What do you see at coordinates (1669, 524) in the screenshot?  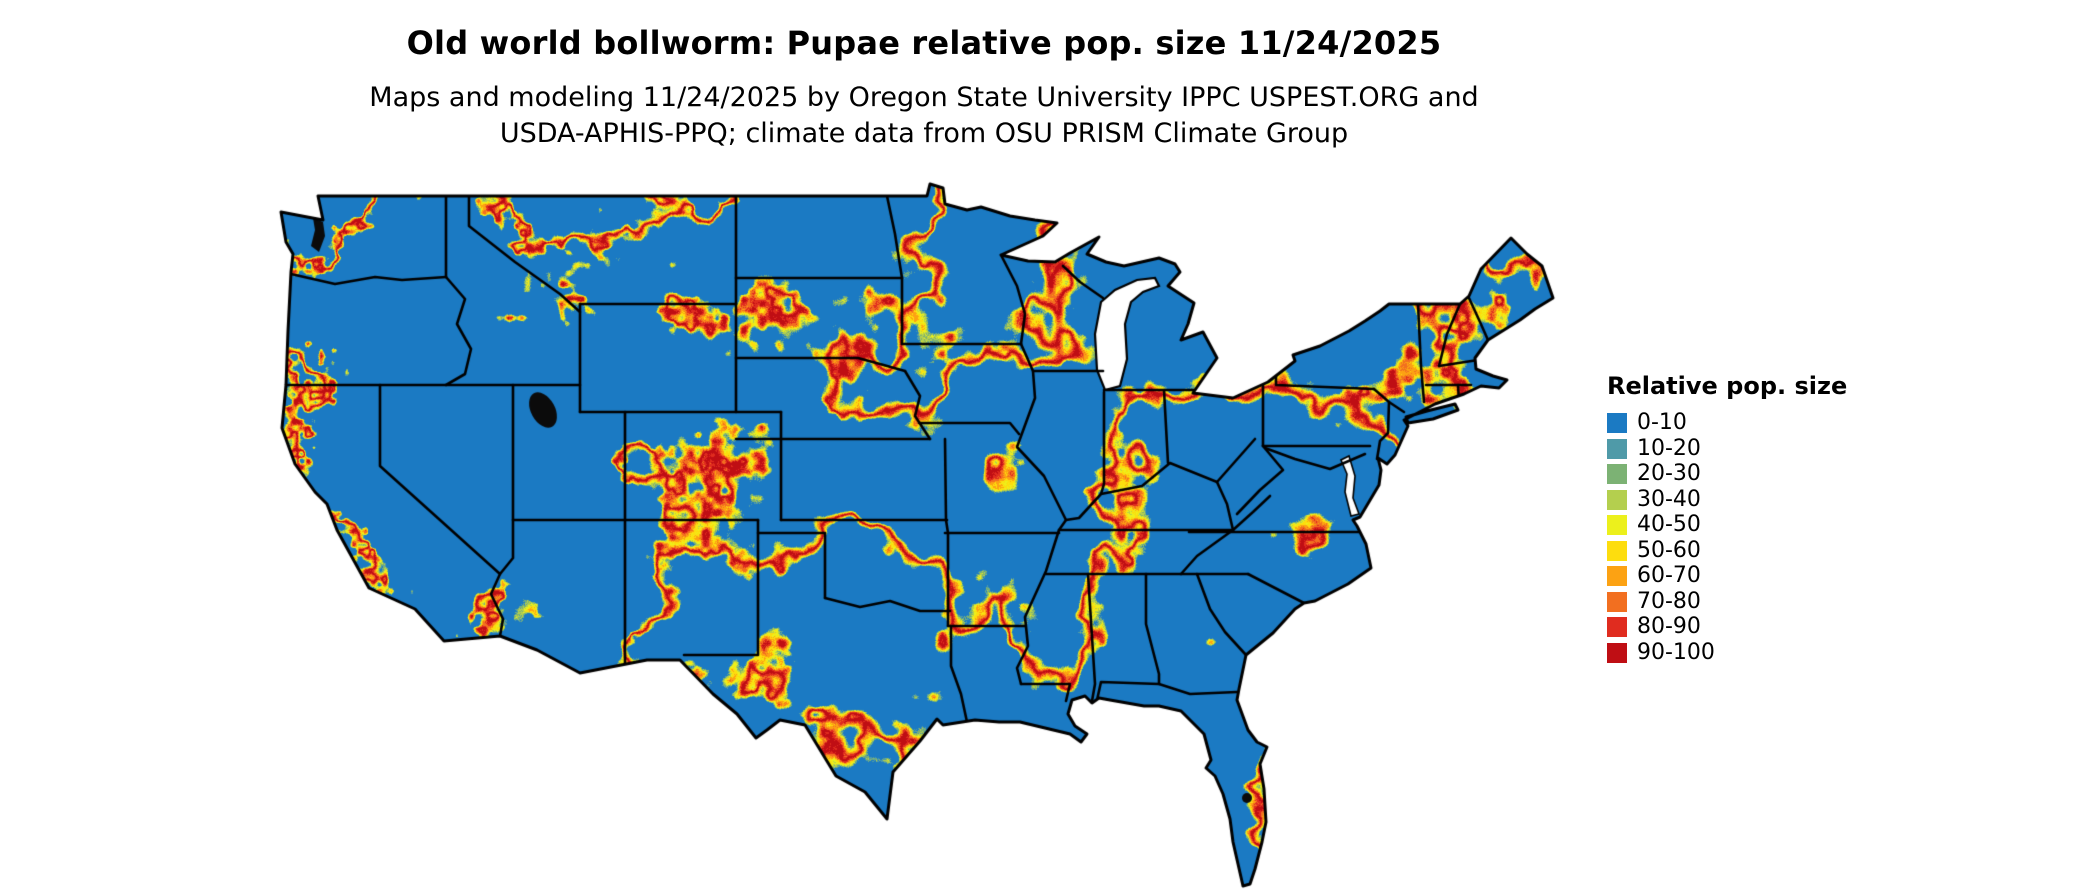 I see `legend-label: 40-50` at bounding box center [1669, 524].